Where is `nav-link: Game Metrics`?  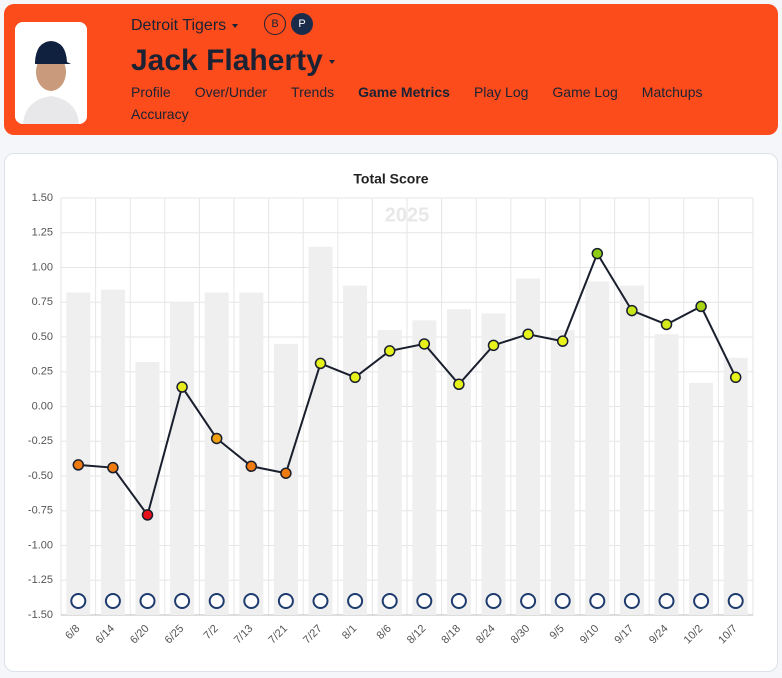
nav-link: Game Metrics is located at coordinates (404, 92).